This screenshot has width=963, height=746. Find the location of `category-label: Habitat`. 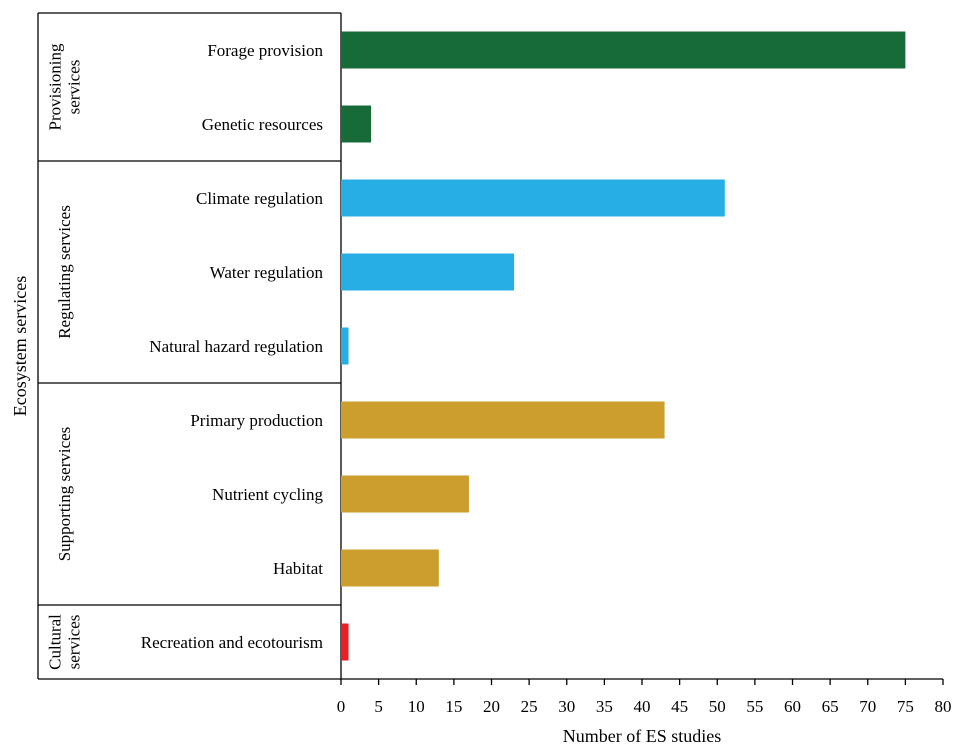

category-label: Habitat is located at coordinates (298, 568).